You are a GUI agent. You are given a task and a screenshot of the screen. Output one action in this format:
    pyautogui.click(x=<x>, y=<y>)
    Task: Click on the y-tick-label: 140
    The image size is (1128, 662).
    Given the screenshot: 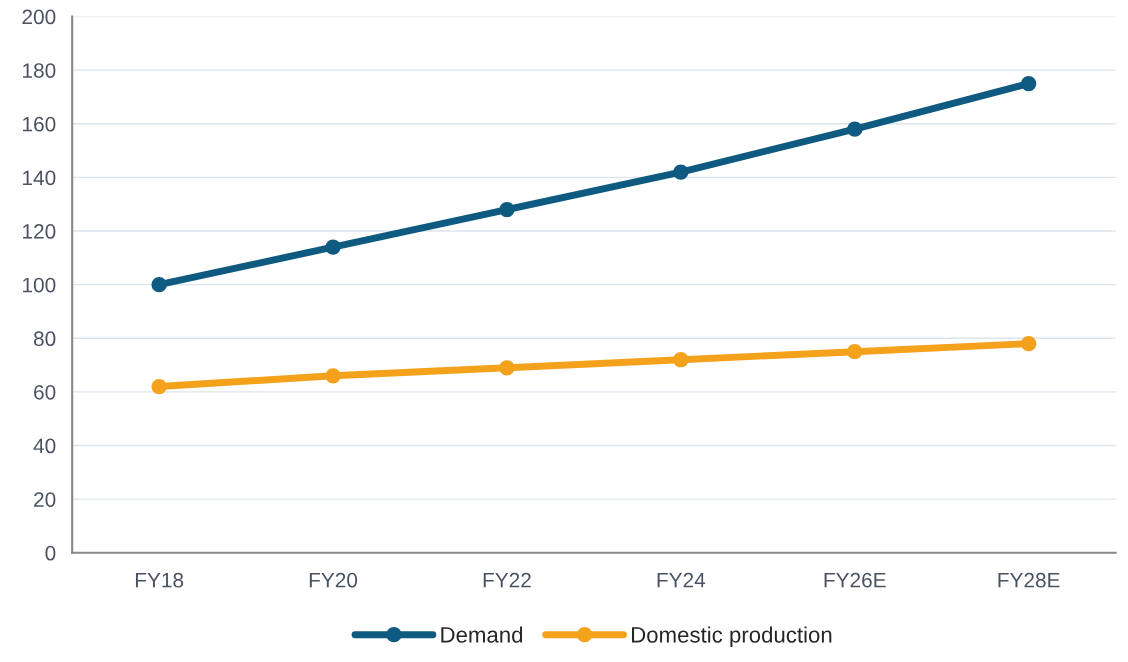 What is the action you would take?
    pyautogui.click(x=39, y=178)
    